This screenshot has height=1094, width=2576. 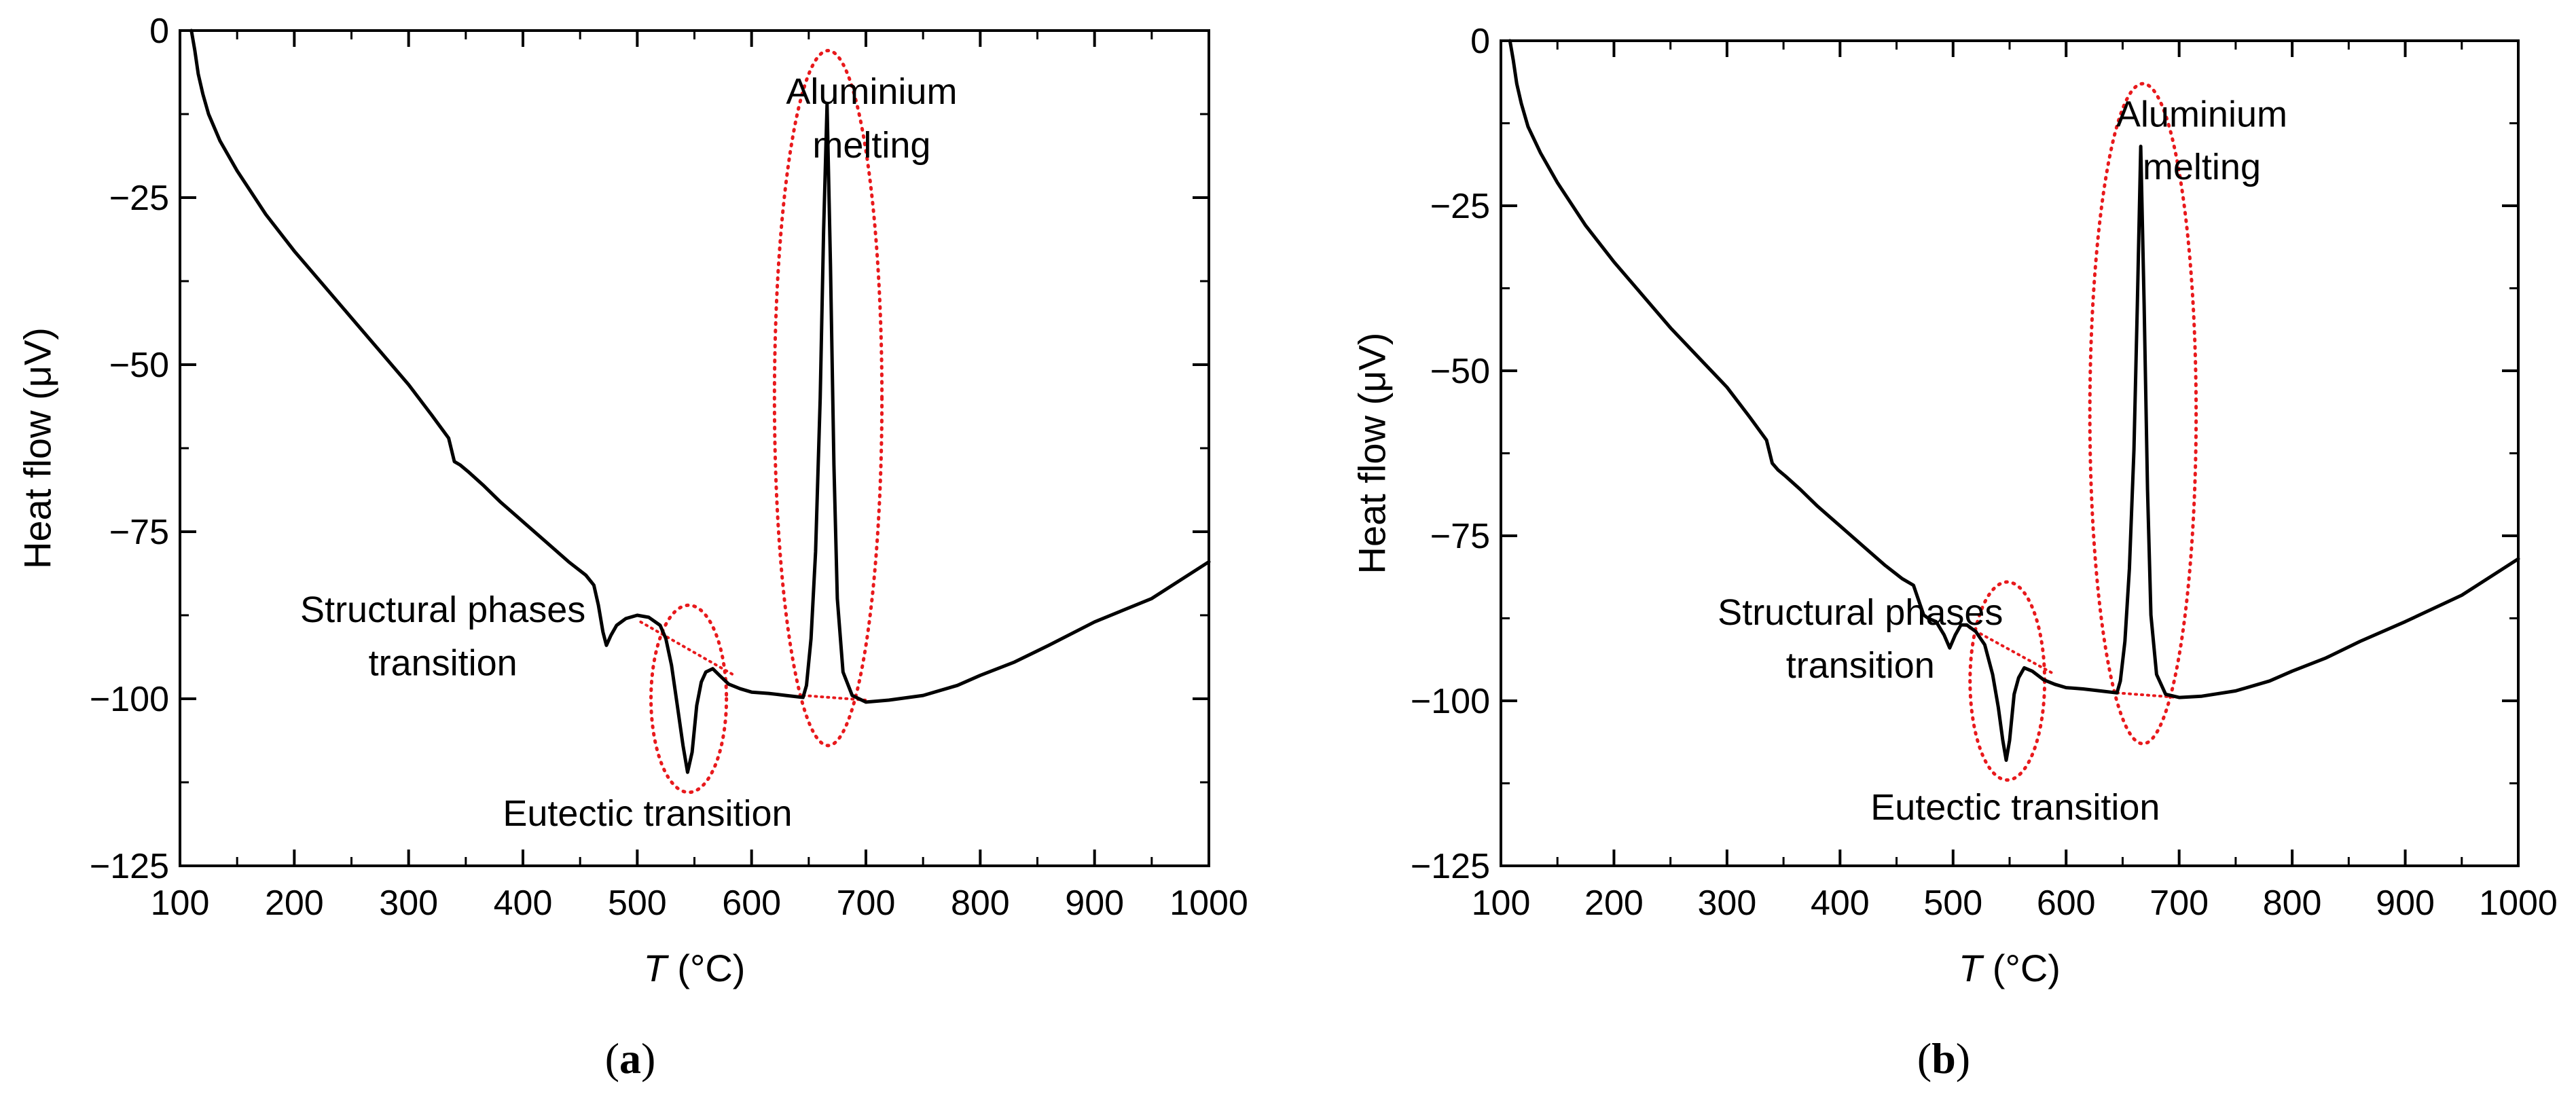 I want to click on panel-label: (a), so click(x=630, y=1058).